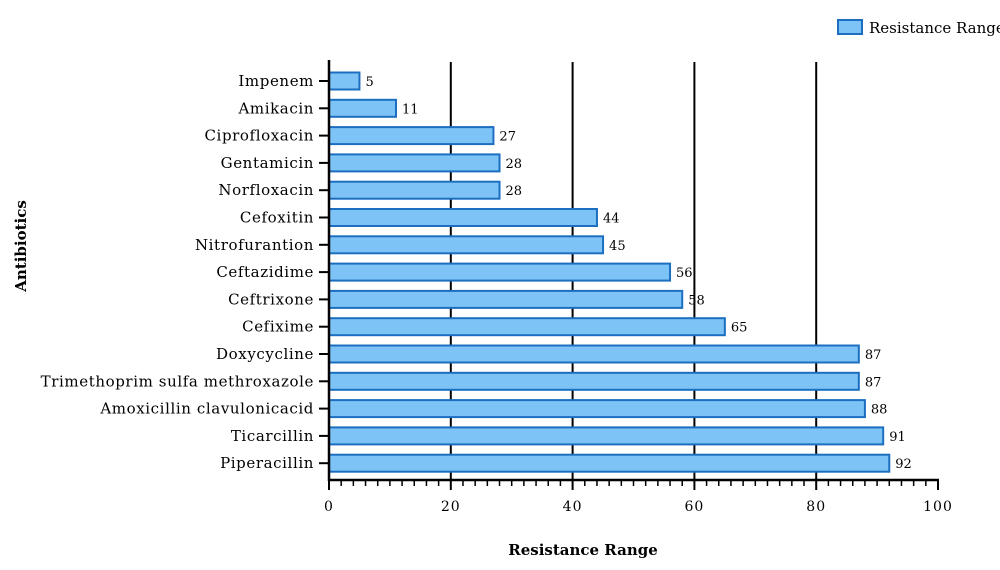 This screenshot has width=1000, height=570. What do you see at coordinates (617, 246) in the screenshot?
I see `value-label: 45` at bounding box center [617, 246].